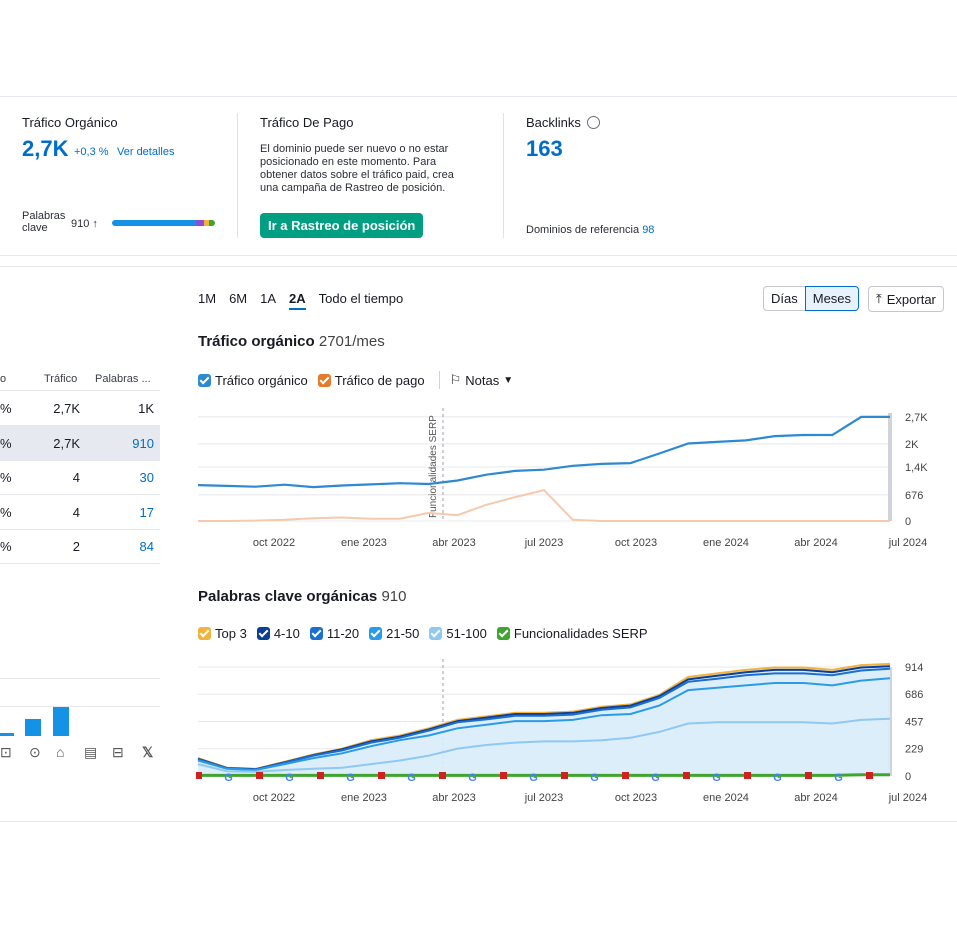 The image size is (957, 951). Describe the element at coordinates (61, 379) in the screenshot. I see `table-header-traffic: Tráfico` at that location.